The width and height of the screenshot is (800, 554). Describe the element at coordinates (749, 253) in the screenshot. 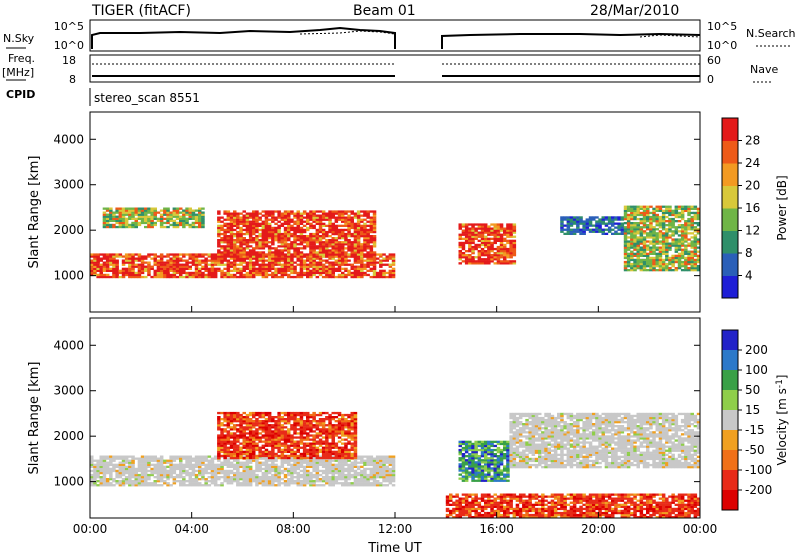

I see `colorbar-tick-label: 8` at that location.